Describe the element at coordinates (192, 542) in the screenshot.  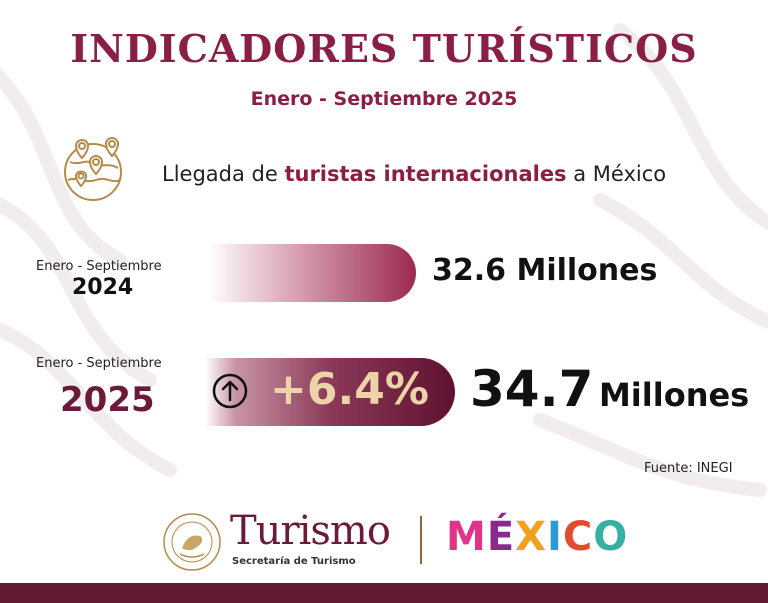
I see `national-seal-icon` at that location.